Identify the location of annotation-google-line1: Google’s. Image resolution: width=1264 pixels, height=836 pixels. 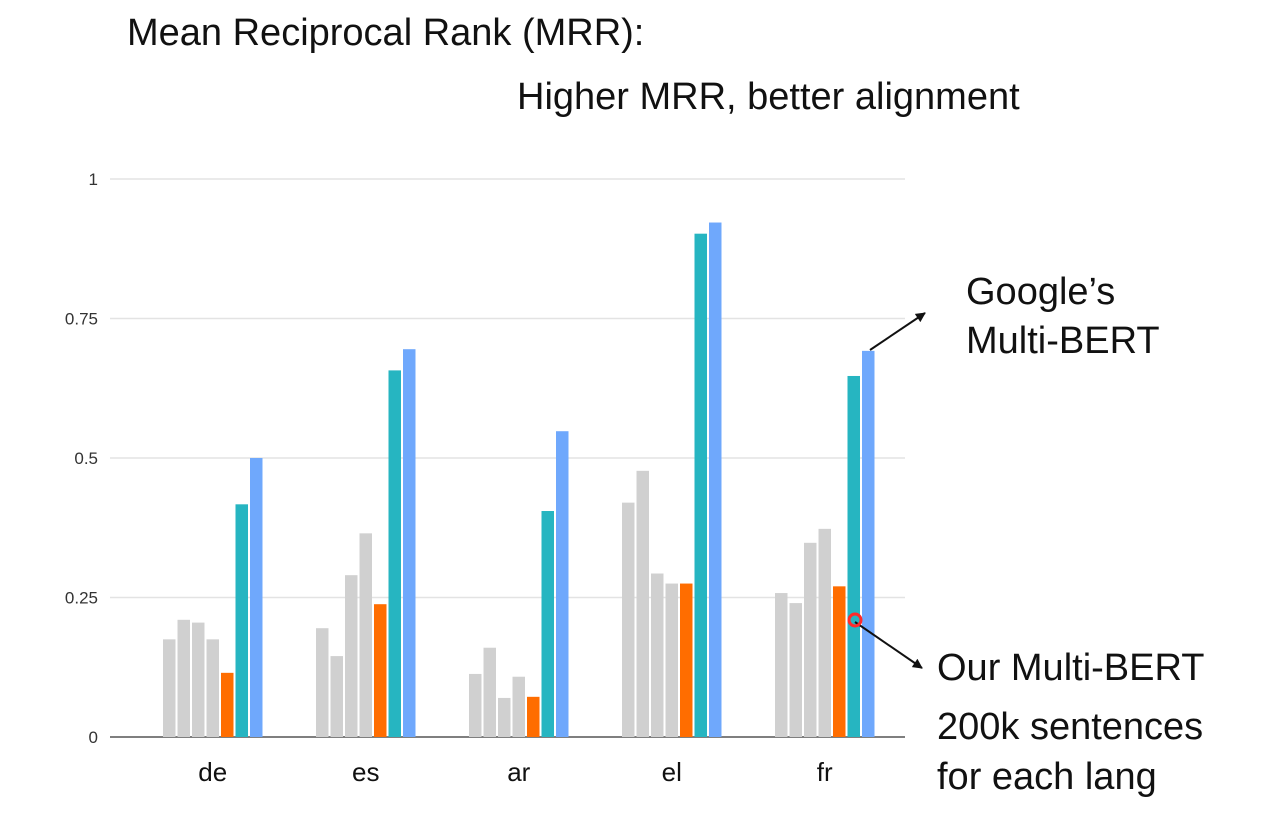
(1041, 292).